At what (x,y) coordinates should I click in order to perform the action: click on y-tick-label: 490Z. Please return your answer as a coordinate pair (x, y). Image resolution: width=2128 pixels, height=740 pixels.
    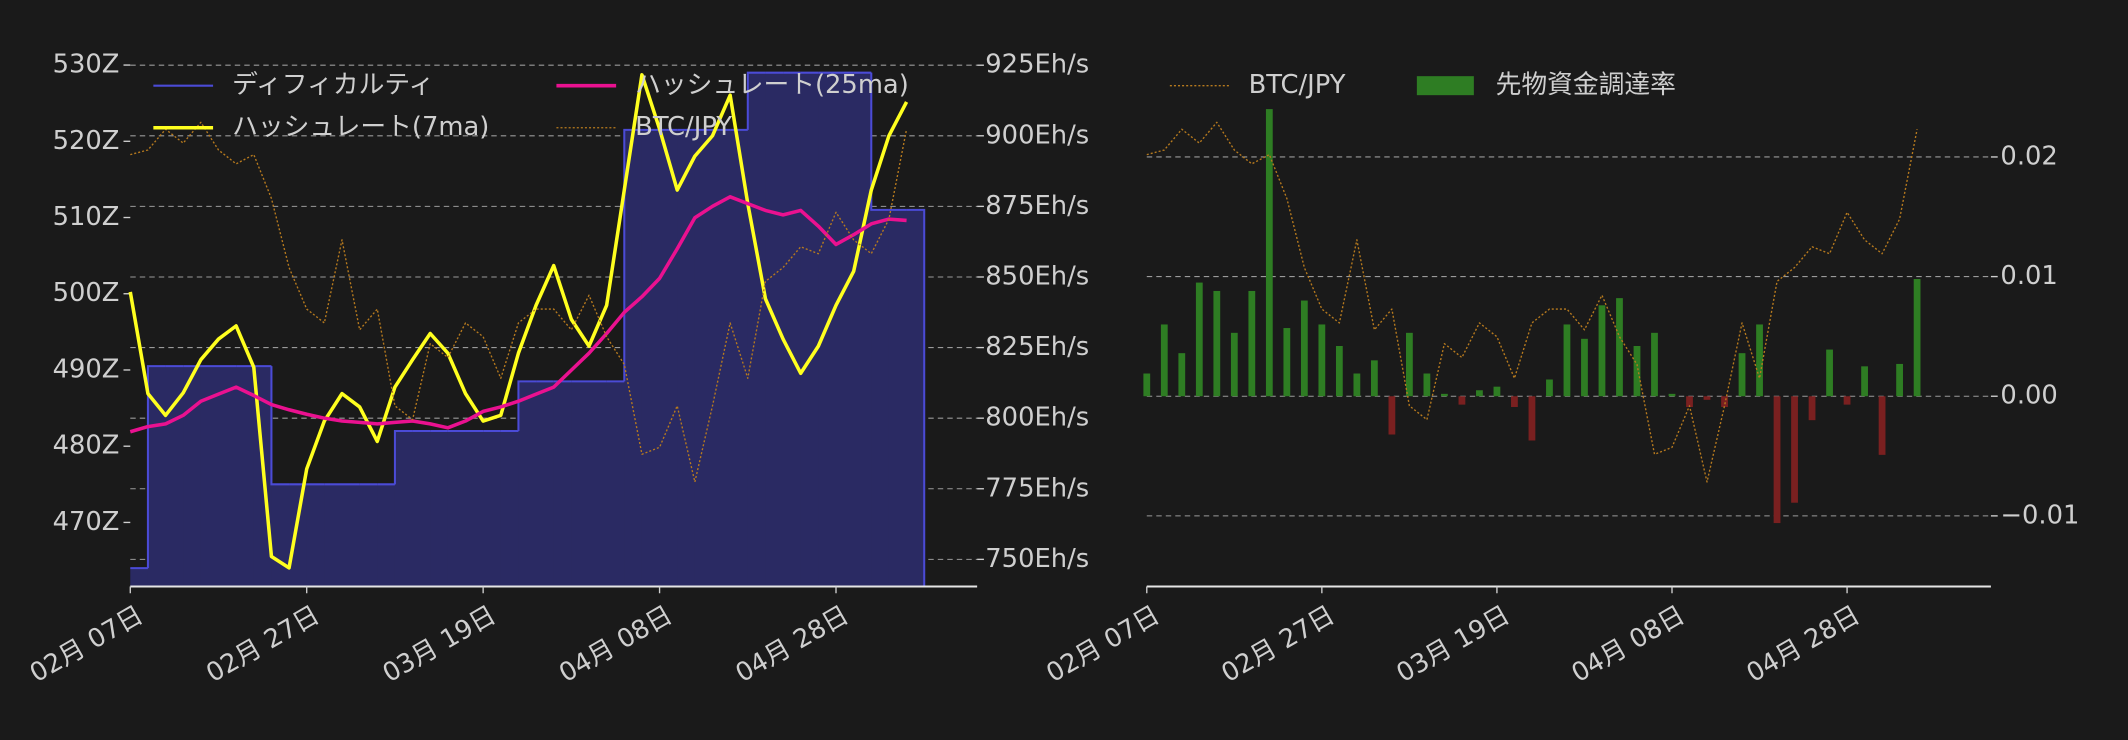
    Looking at the image, I should click on (86, 369).